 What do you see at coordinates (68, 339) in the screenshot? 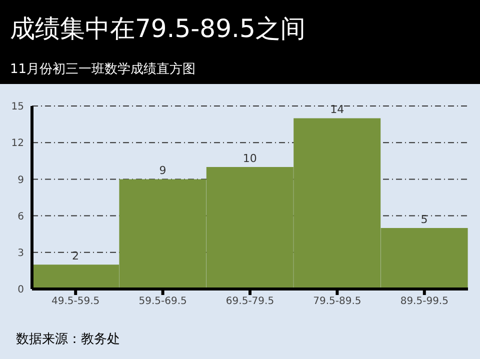
I see `source-note: 数据来源：教务处` at bounding box center [68, 339].